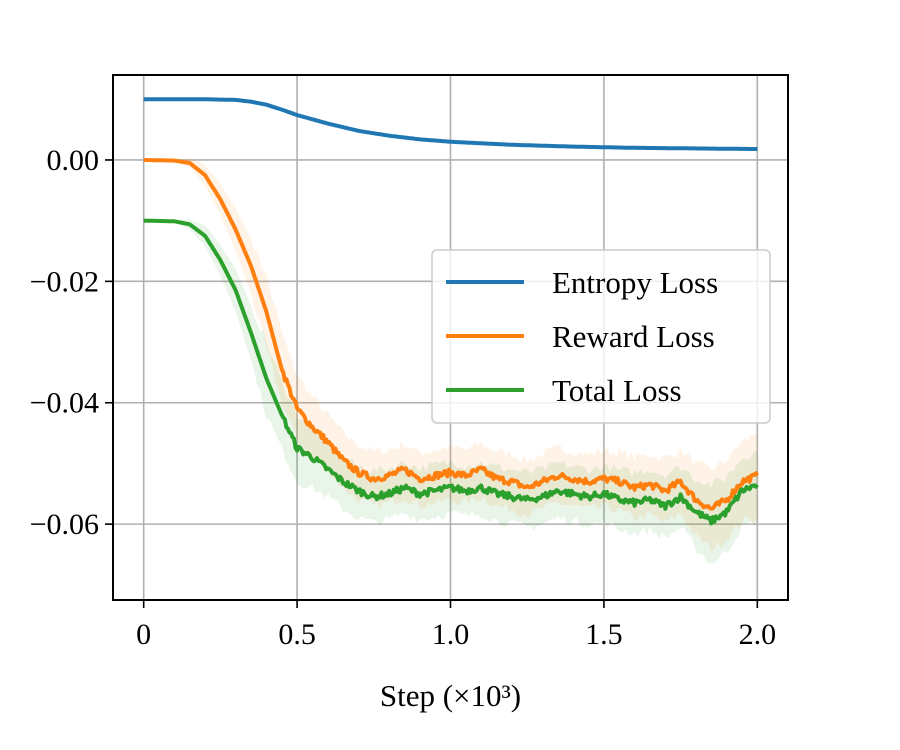  What do you see at coordinates (450, 124) in the screenshot?
I see `entropy-loss-line` at bounding box center [450, 124].